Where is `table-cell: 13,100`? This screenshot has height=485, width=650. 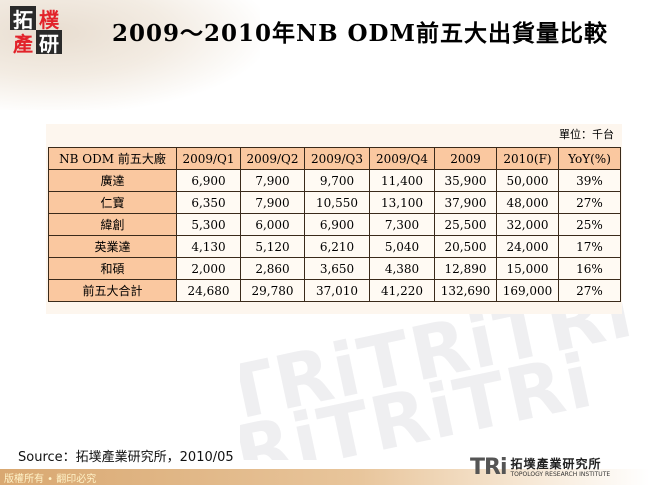
table-cell: 13,100 is located at coordinates (402, 202).